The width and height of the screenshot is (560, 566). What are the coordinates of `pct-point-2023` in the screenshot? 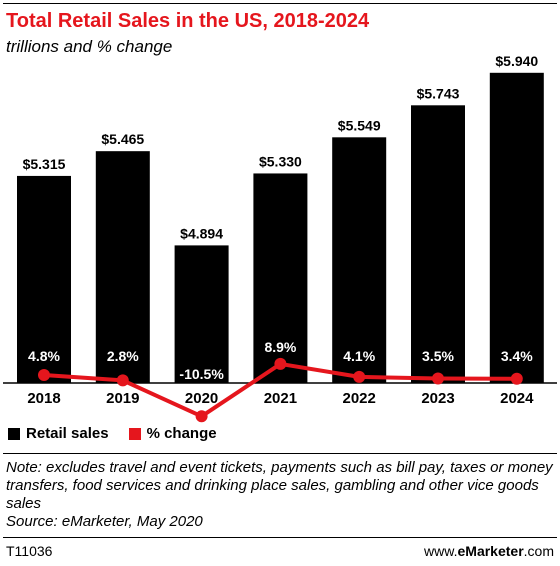 It's located at (438, 378).